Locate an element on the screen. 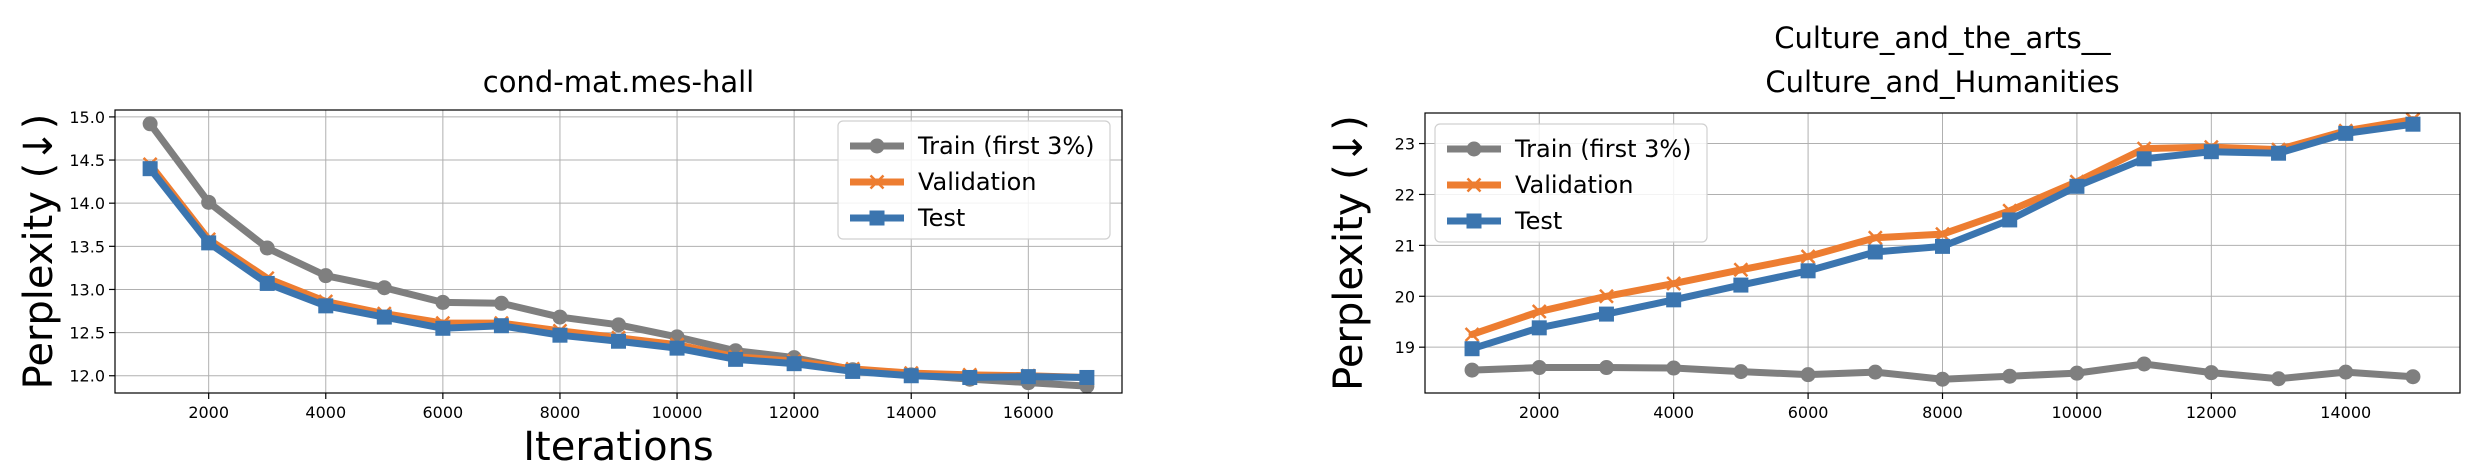  legend-label: Train (first 3%) is located at coordinates (1603, 149).